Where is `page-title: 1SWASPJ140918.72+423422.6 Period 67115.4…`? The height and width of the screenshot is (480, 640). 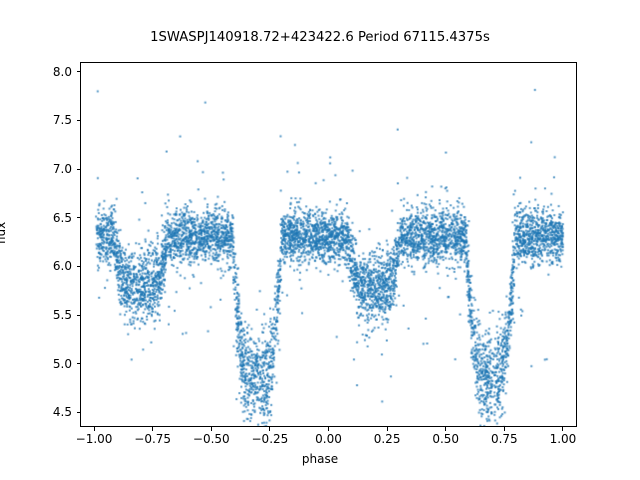 page-title: 1SWASPJ140918.72+423422.6 Period 67115.4… is located at coordinates (320, 37).